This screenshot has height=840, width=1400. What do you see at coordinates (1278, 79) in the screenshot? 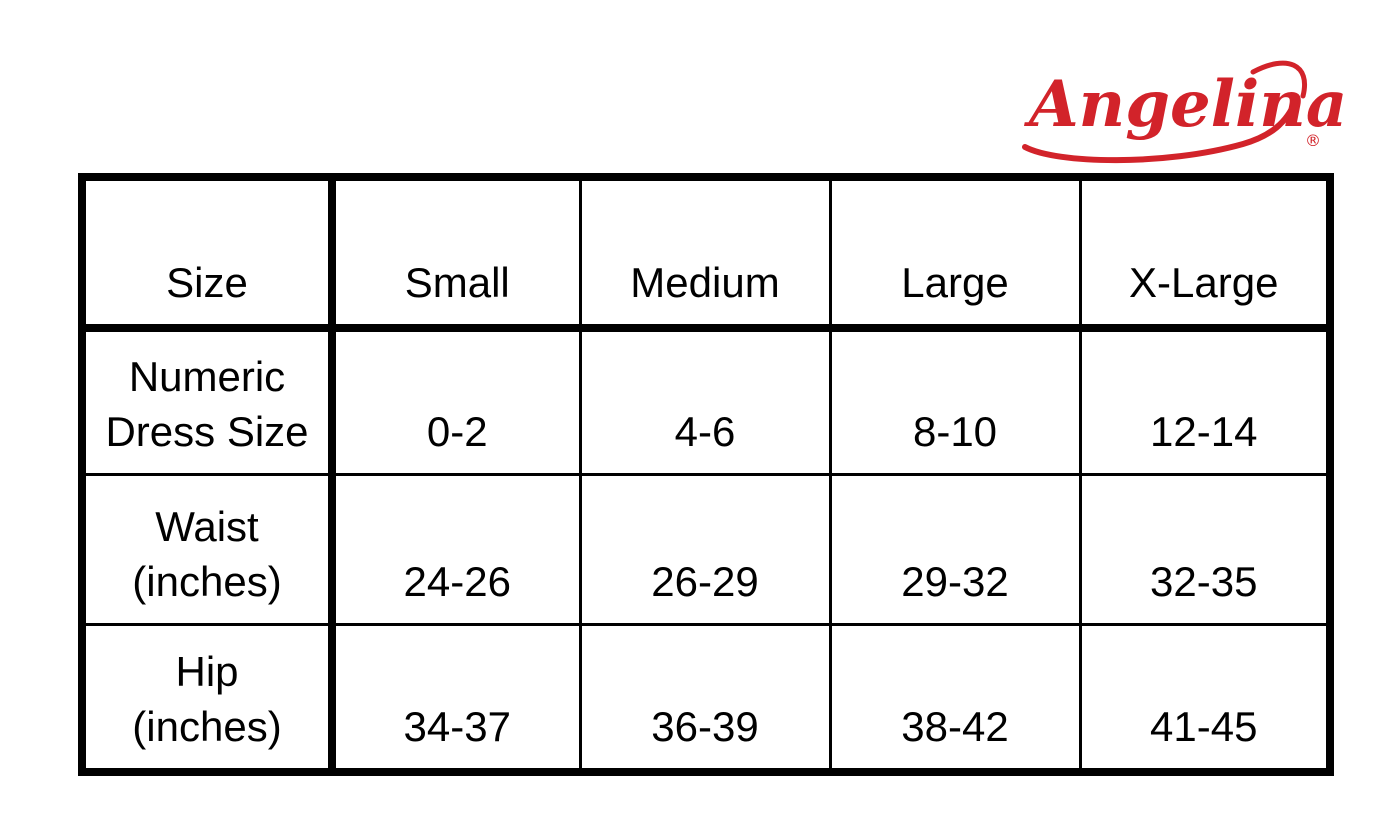
I see `logo-over-flourish` at bounding box center [1278, 79].